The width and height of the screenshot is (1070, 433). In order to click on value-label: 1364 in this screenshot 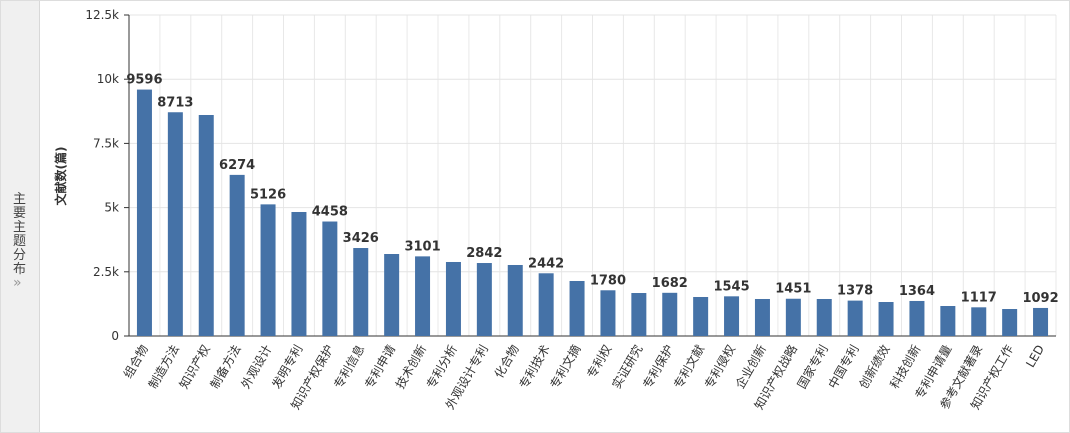, I will do `click(917, 291)`.